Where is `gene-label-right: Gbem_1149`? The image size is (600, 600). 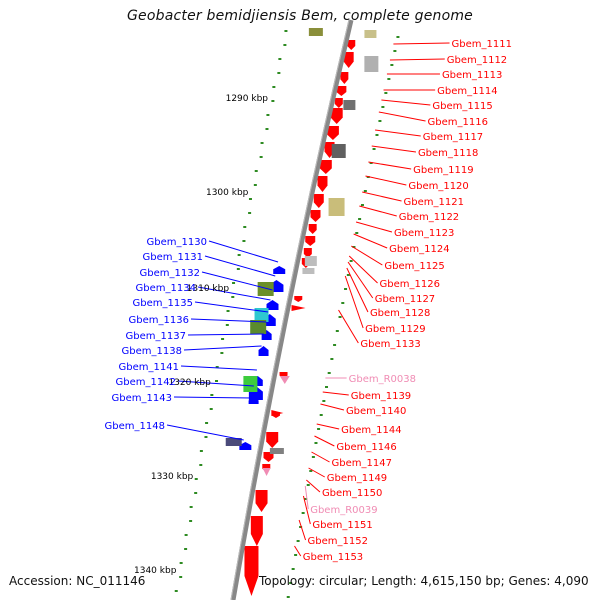 gene-label-right: Gbem_1149 is located at coordinates (357, 478).